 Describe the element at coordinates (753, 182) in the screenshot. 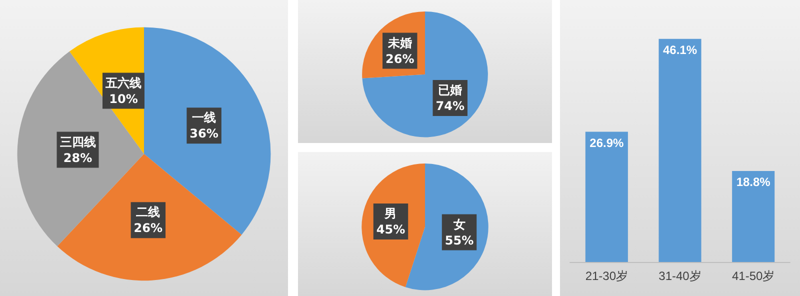

I see `data-label: 18.8%` at that location.